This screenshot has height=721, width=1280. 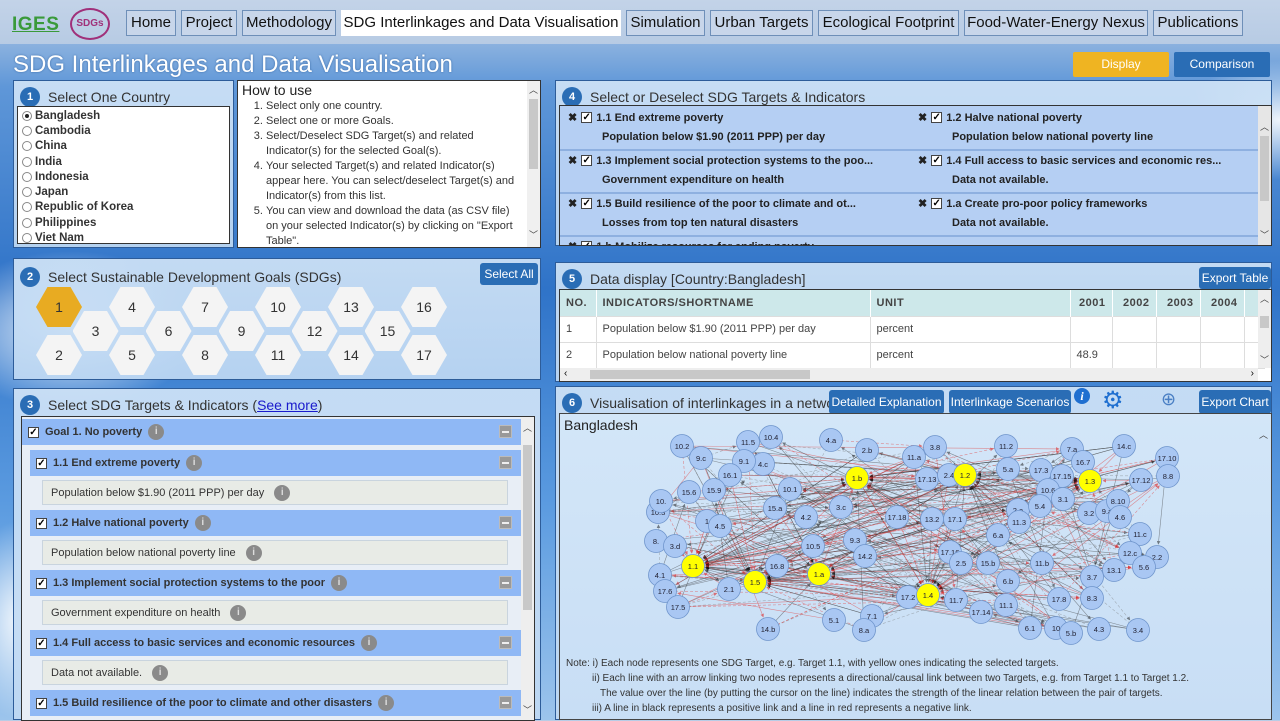 I want to click on nav-tab: Simulation, so click(x=665, y=23).